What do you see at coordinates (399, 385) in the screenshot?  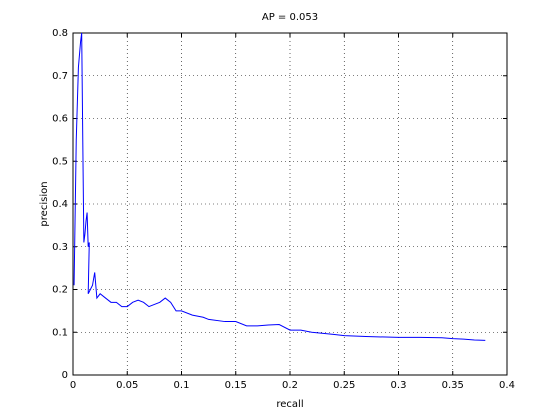 I see `x-tick-label: 0.3` at bounding box center [399, 385].